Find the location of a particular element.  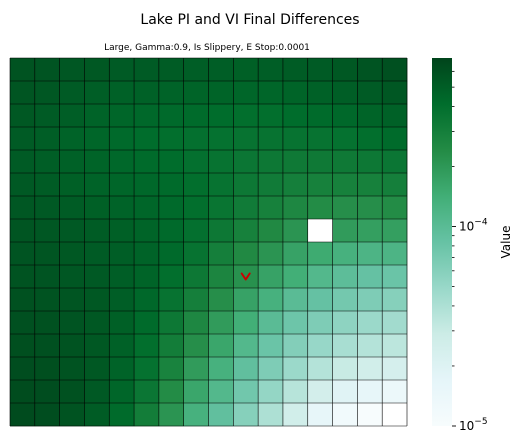

colorbar-tick-label: 10⁻⁵ is located at coordinates (473, 425).